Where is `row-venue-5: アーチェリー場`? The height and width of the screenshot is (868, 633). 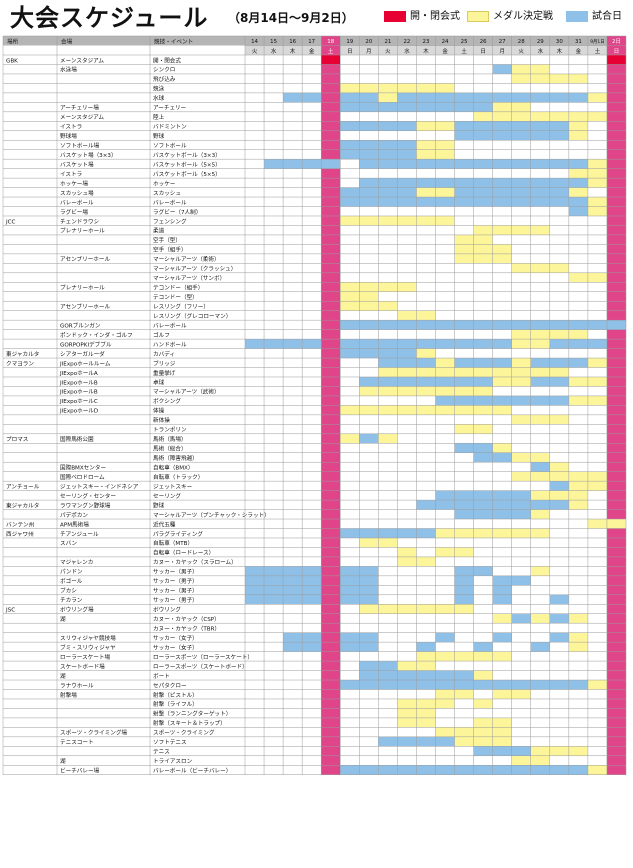 row-venue-5: アーチェリー場 is located at coordinates (79, 108).